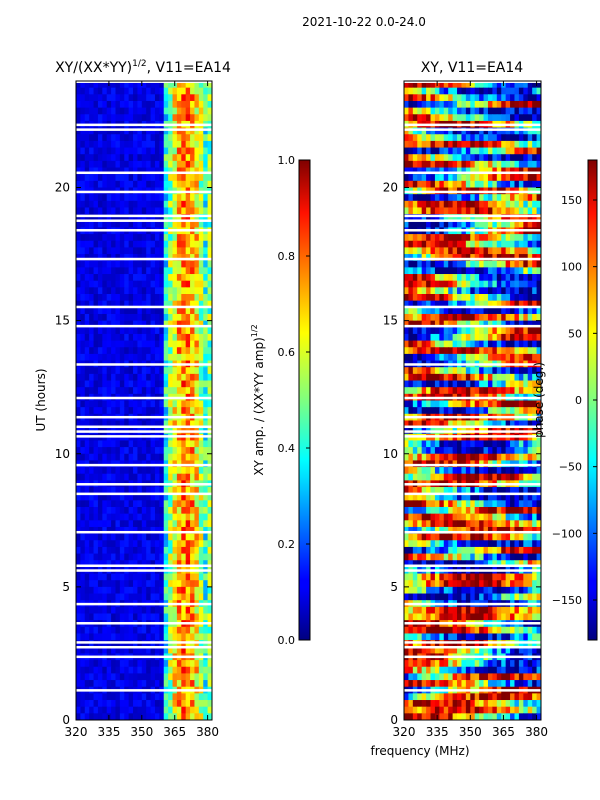  I want to click on data-gap-row, so click(144, 623).